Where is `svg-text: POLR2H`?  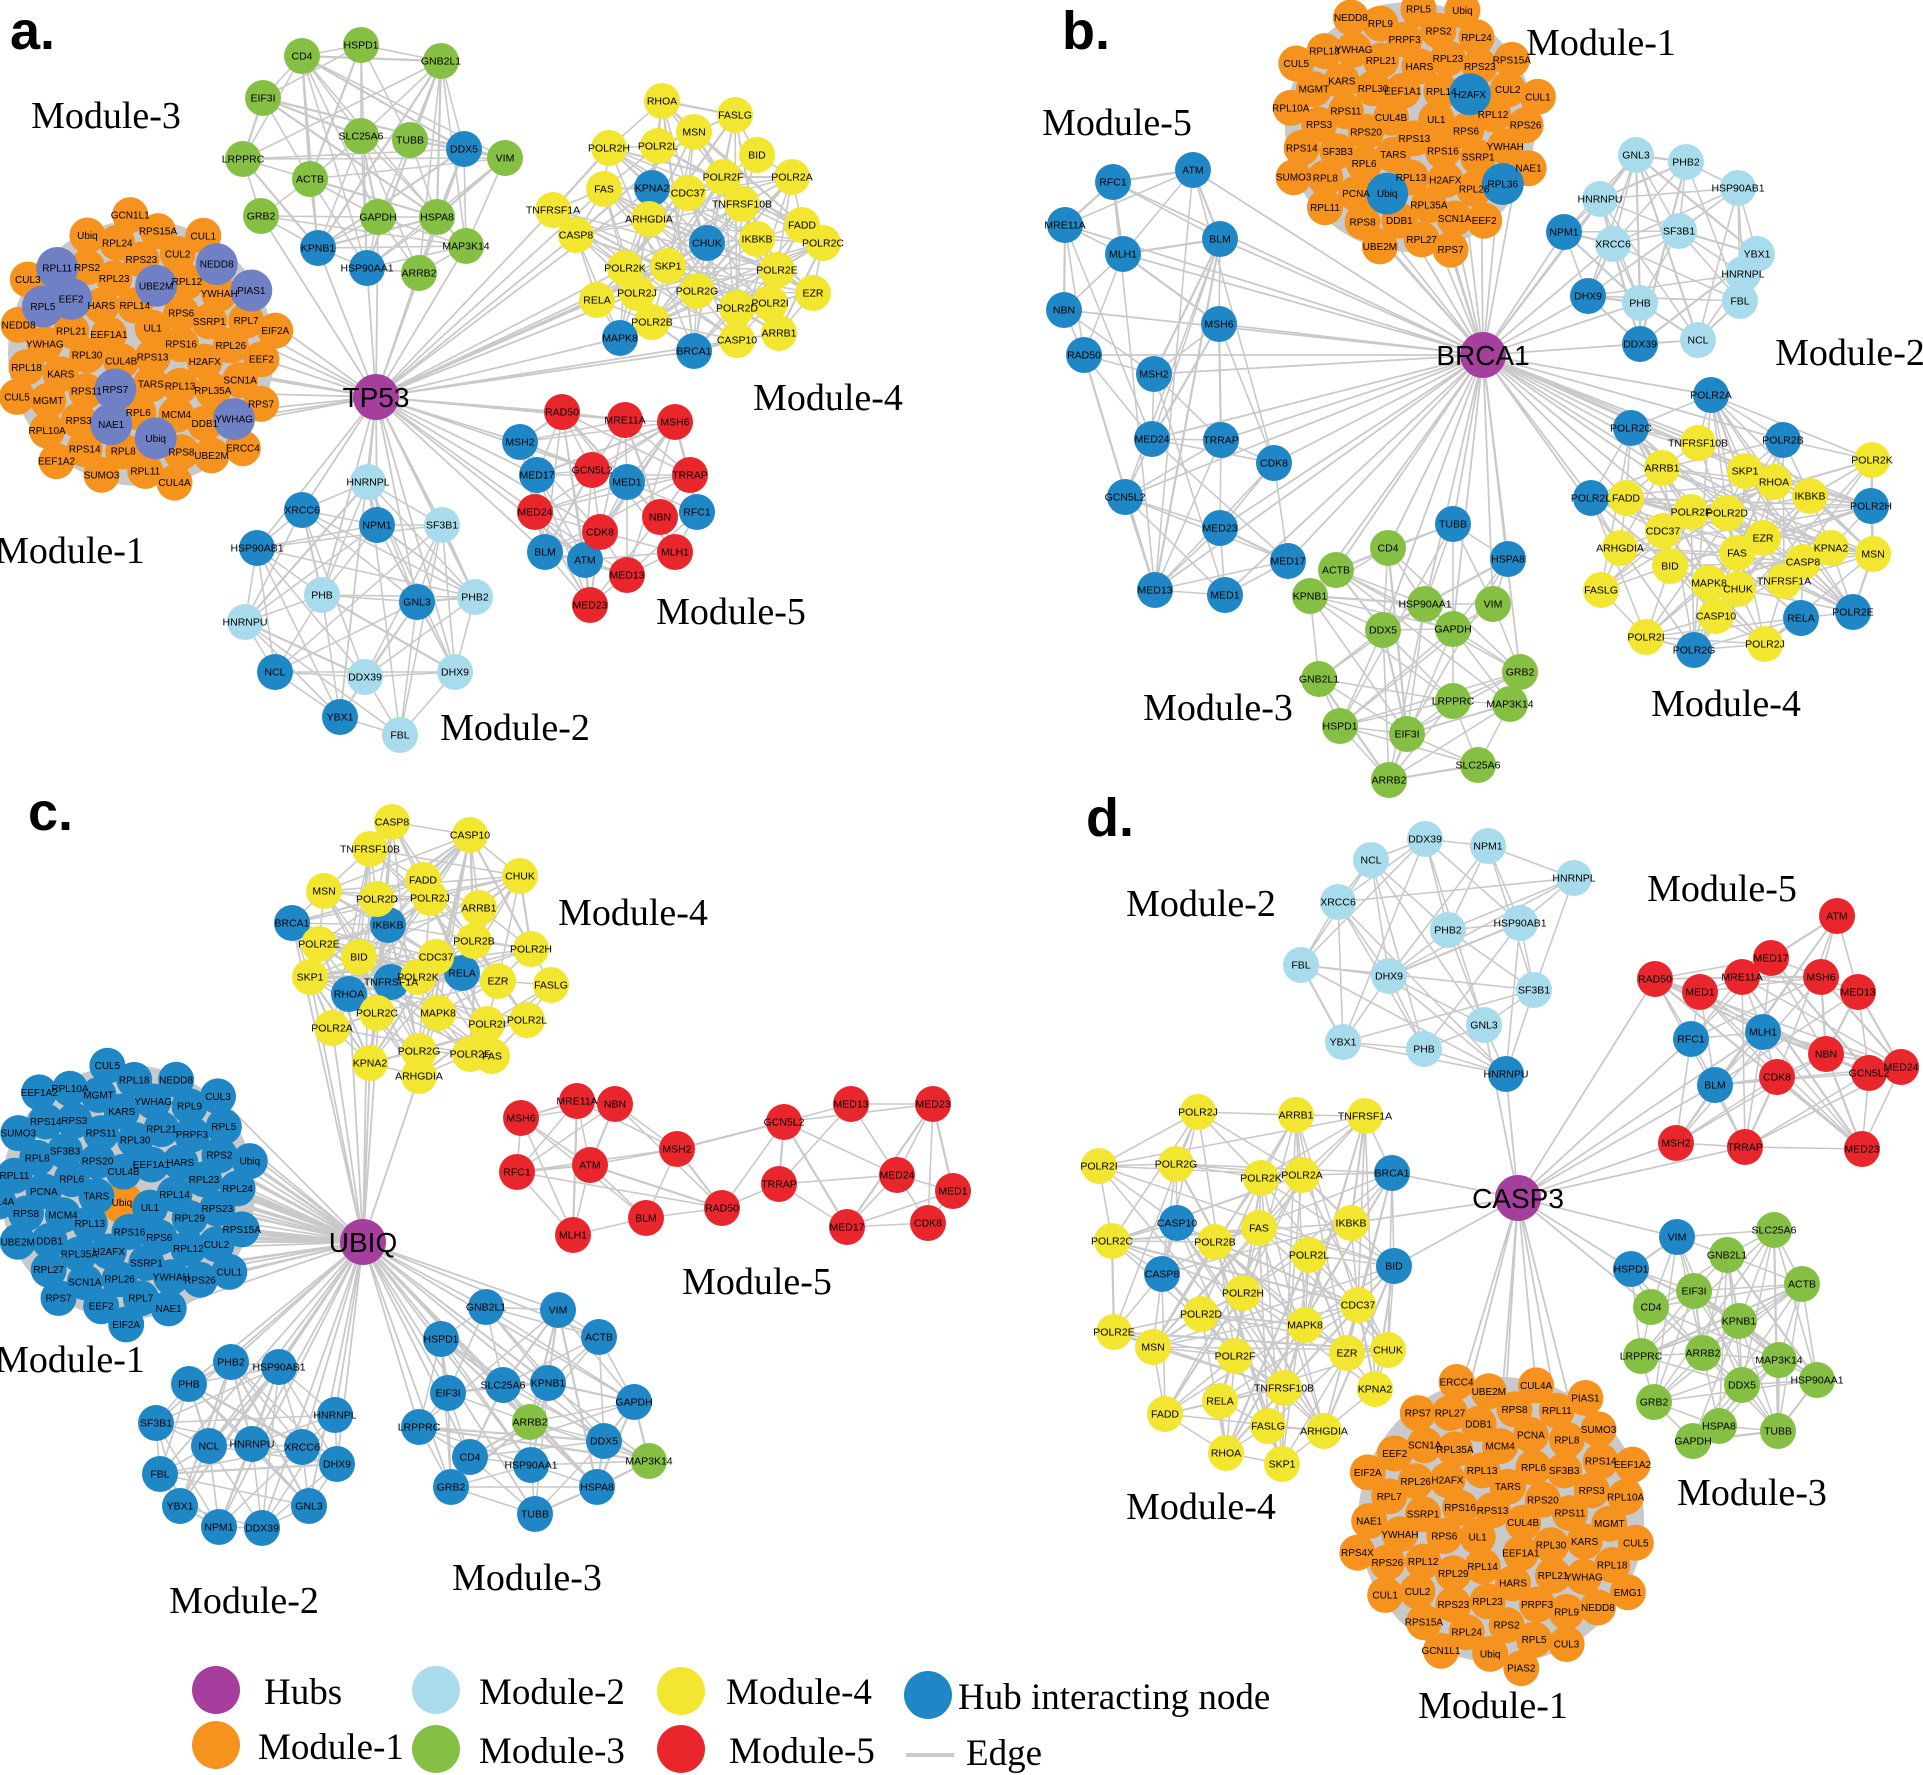 svg-text: POLR2H is located at coordinates (1871, 507).